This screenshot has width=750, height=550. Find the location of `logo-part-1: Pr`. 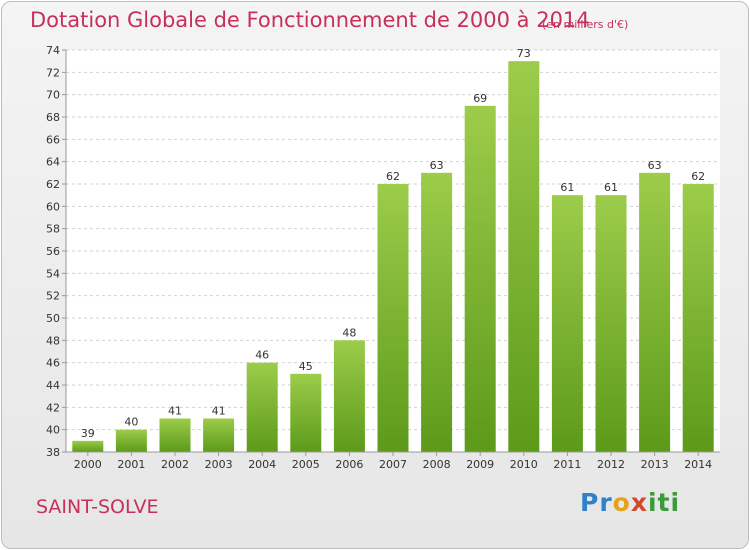

logo-part-1: Pr is located at coordinates (596, 502).